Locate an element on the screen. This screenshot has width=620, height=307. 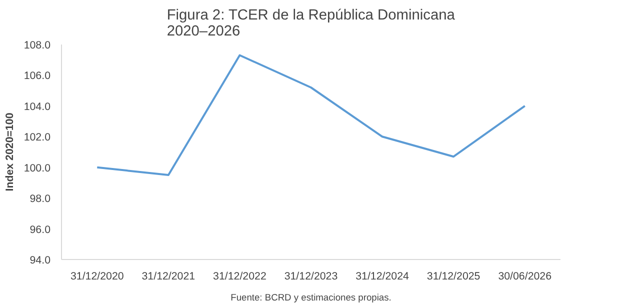
y-tick-label: 106.0 is located at coordinates (37, 76).